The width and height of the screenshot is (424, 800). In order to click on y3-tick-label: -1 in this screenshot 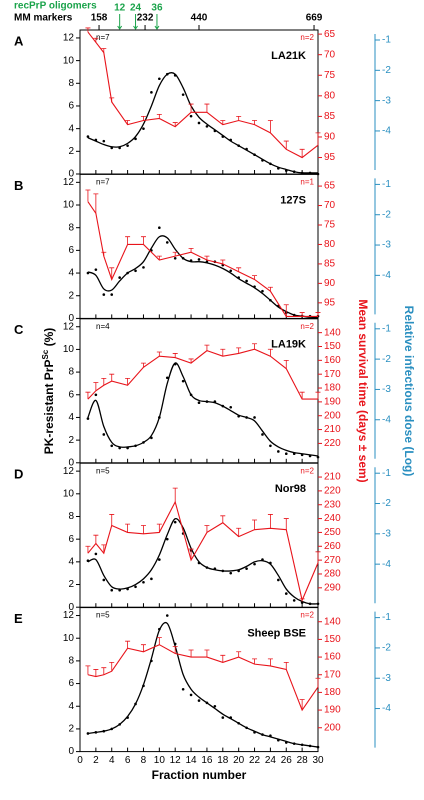, I will do `click(386, 473)`.